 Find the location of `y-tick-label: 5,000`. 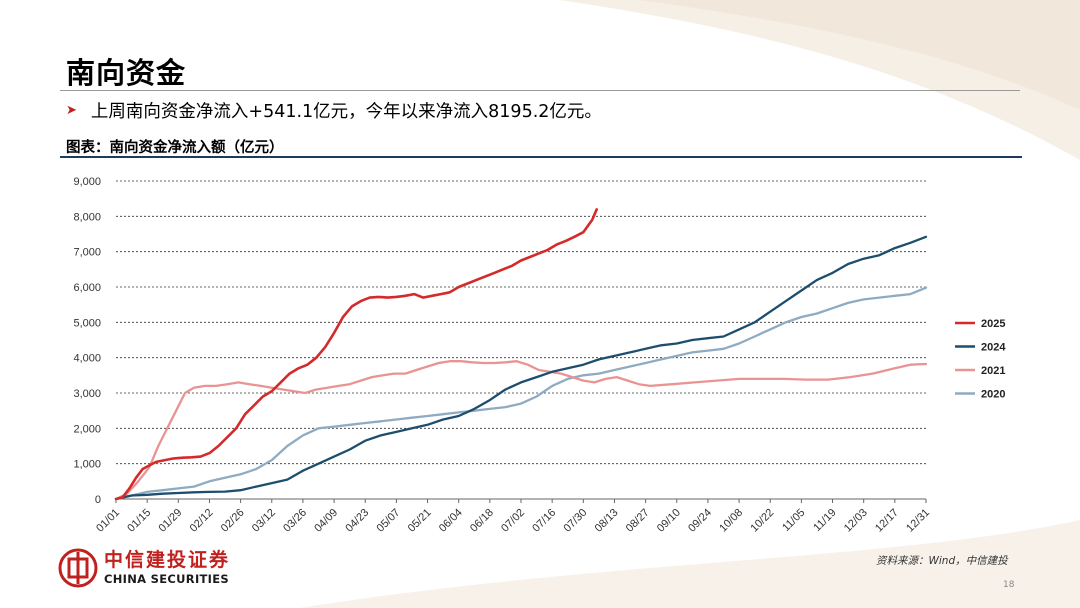

y-tick-label: 5,000 is located at coordinates (87, 323).